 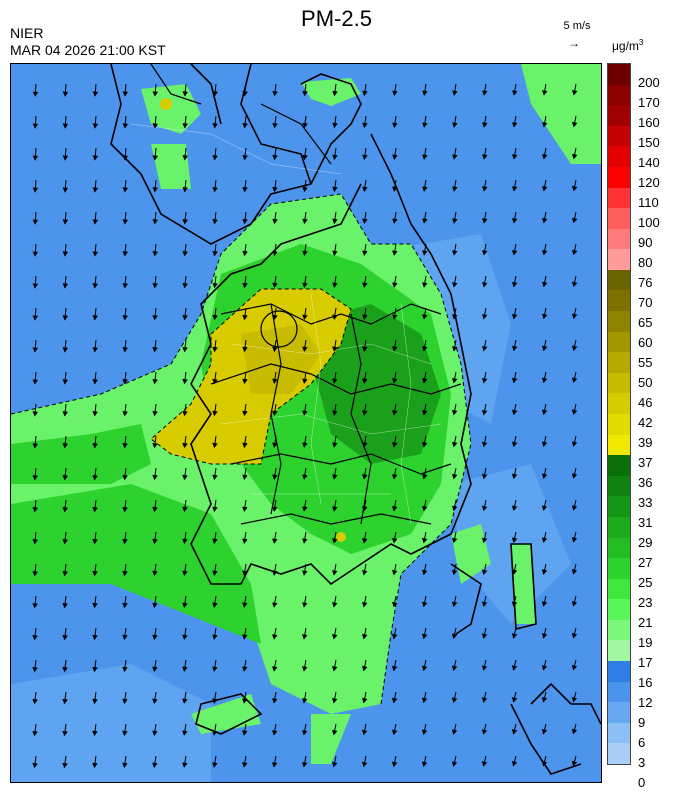 I want to click on pollution-zone-yellow, so click(x=281, y=359).